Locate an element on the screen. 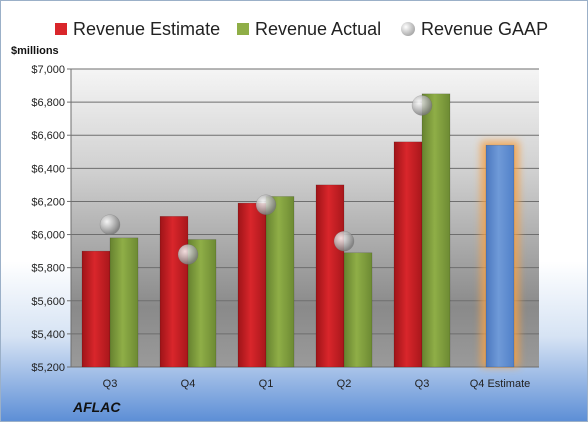  legend-item-estimate: Revenue Estimate is located at coordinates (137, 29).